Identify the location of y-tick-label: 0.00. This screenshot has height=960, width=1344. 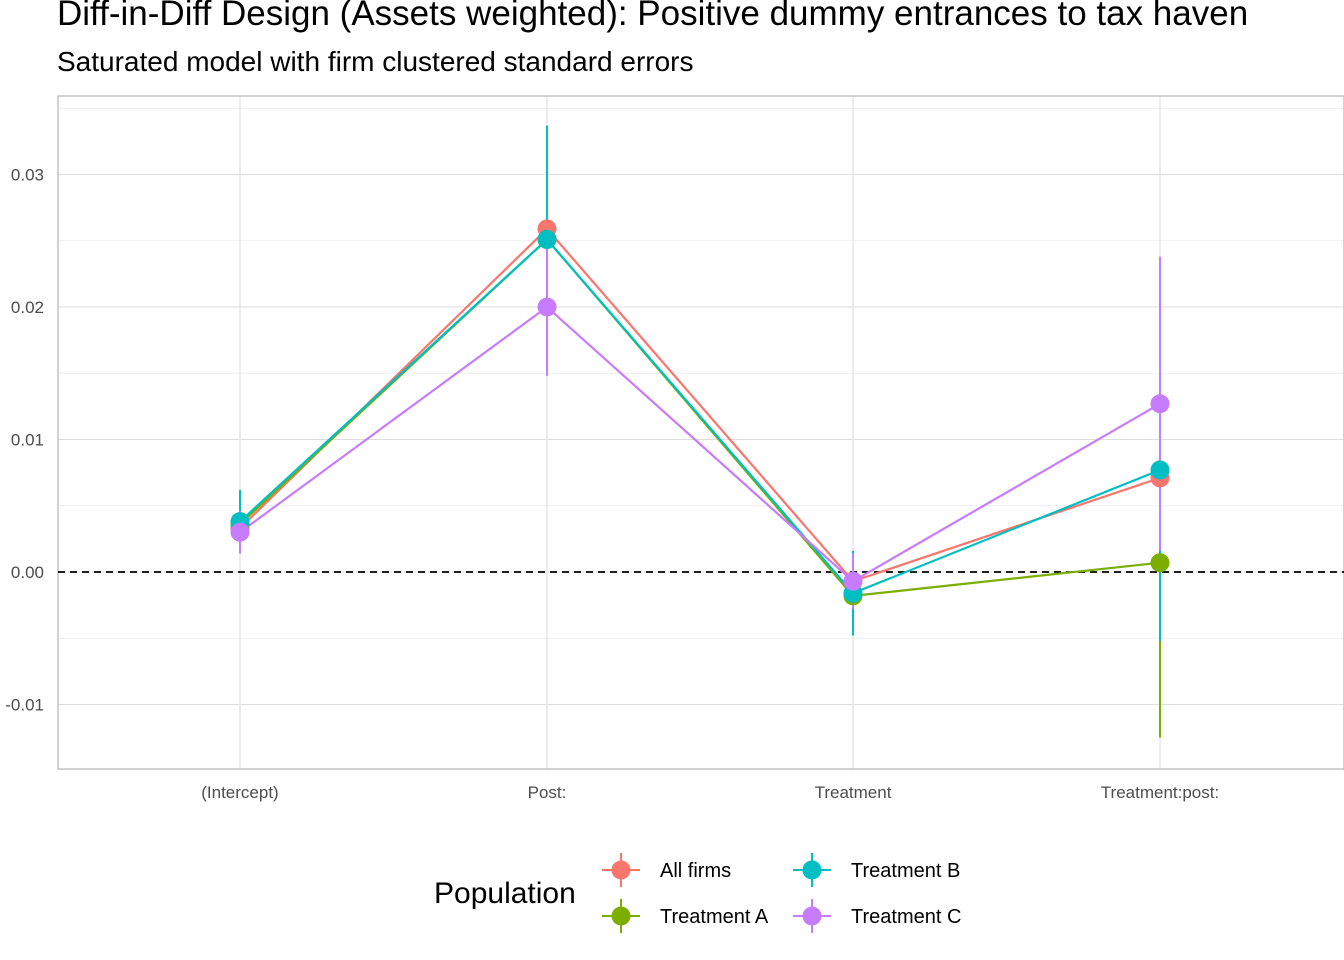
(27, 572).